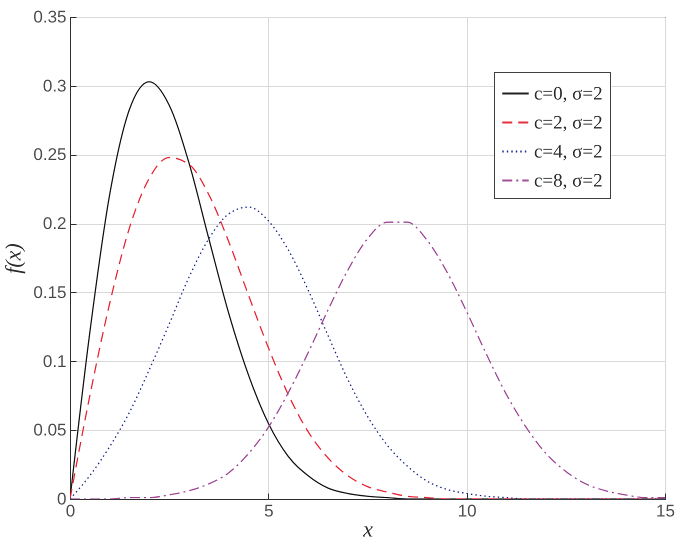  I want to click on x-tick-label: 15, so click(665, 511).